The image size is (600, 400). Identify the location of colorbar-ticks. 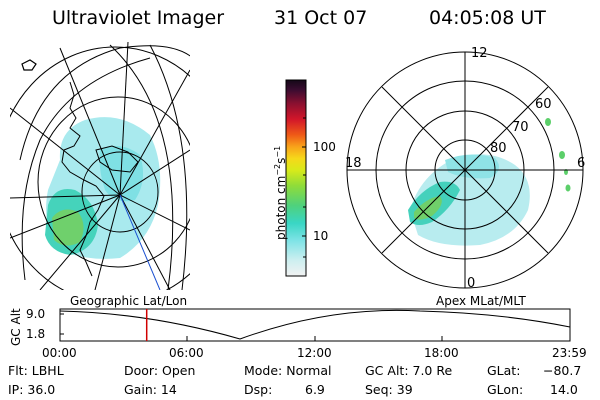
(304, 187).